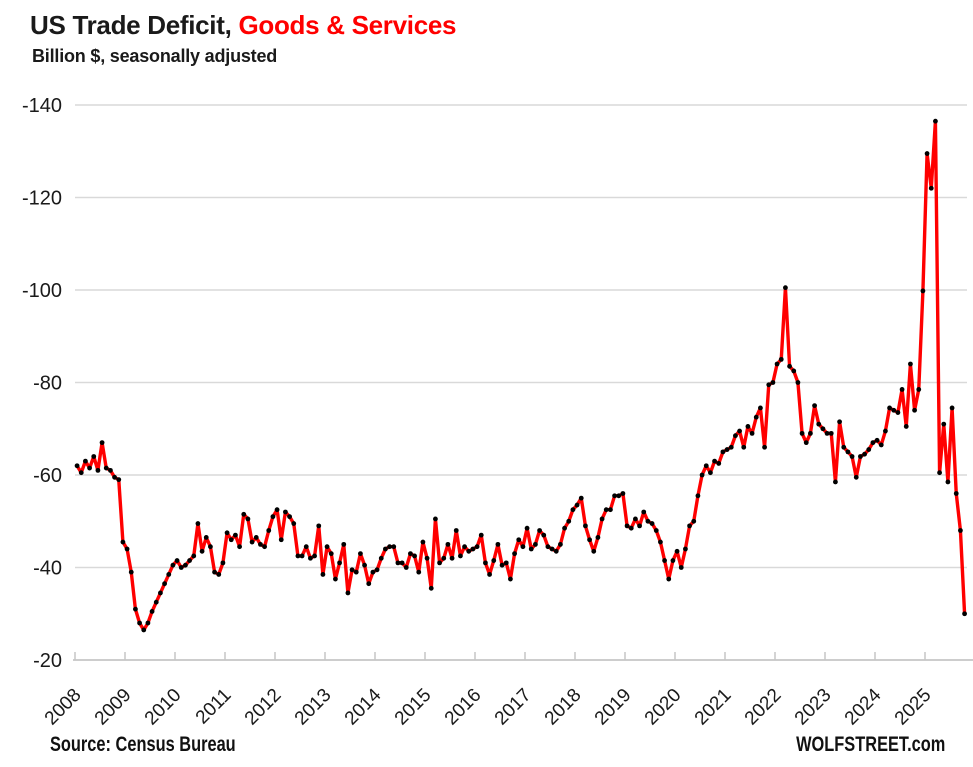 This screenshot has width=973, height=767. What do you see at coordinates (214, 707) in the screenshot?
I see `x-axis-label: 2011` at bounding box center [214, 707].